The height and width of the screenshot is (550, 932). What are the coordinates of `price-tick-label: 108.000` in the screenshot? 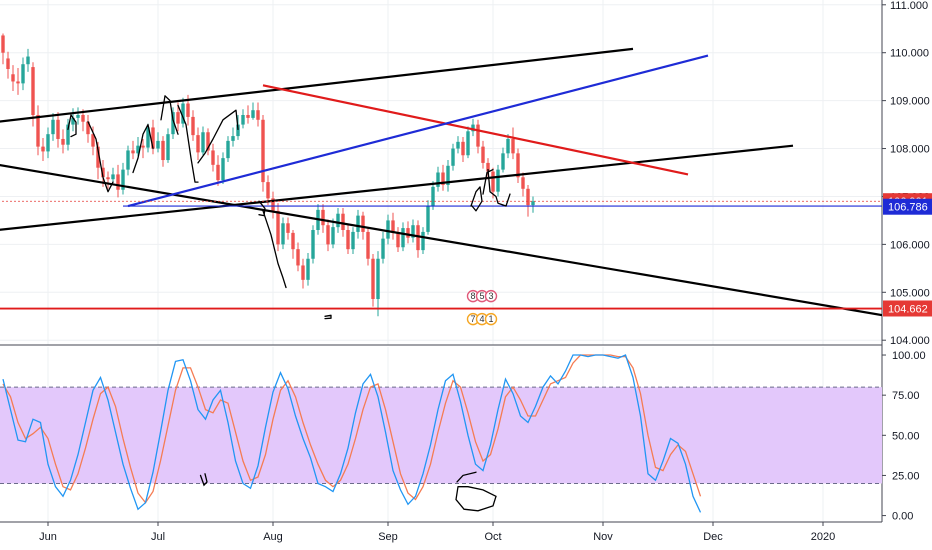 It's located at (910, 150).